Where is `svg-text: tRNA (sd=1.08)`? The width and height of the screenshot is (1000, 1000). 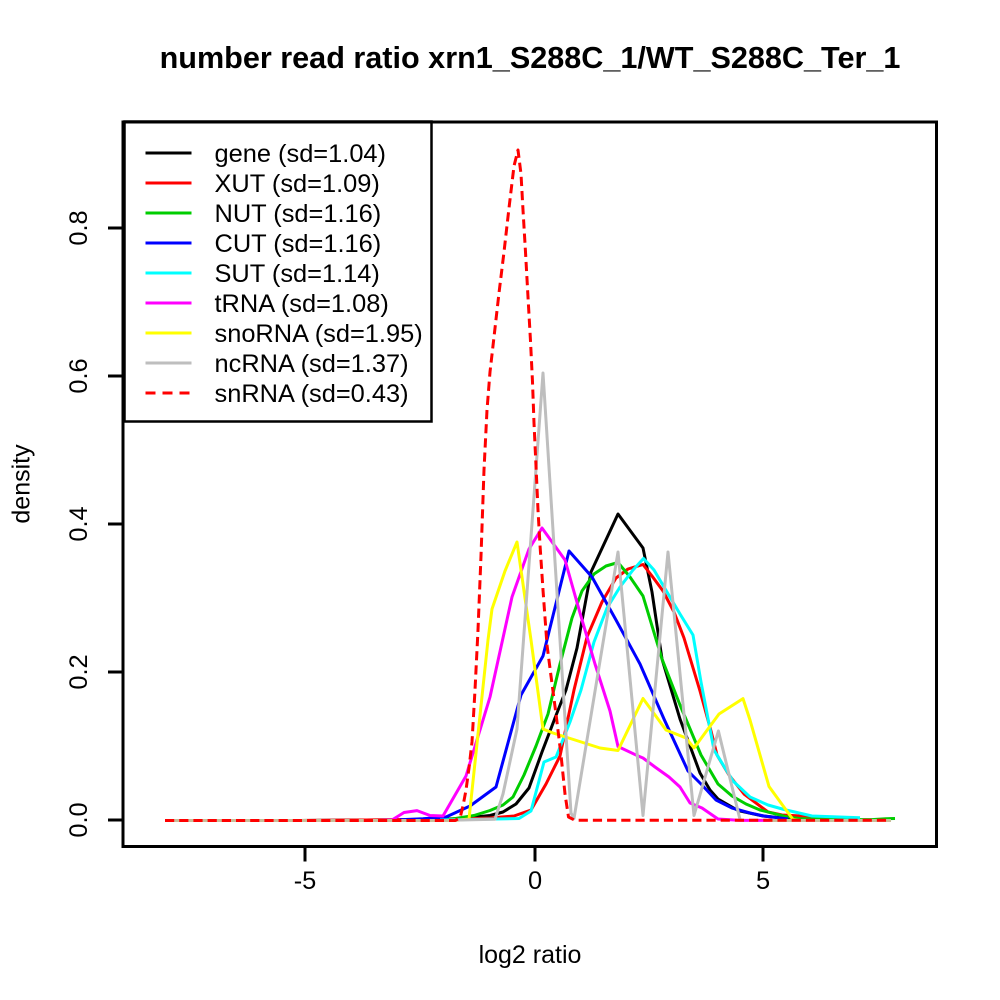
svg-text: tRNA (sd=1.08) is located at coordinates (302, 304).